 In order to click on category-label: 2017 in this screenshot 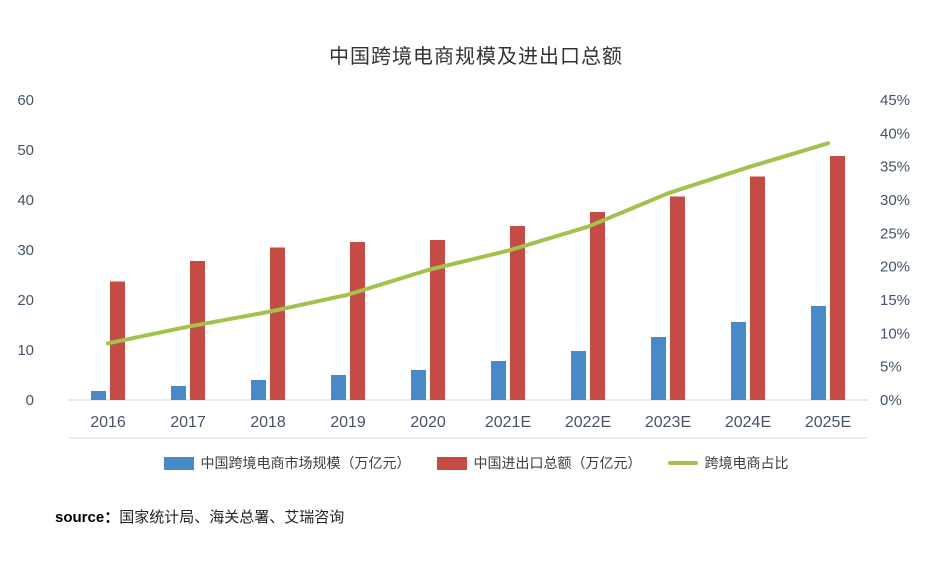, I will do `click(188, 422)`.